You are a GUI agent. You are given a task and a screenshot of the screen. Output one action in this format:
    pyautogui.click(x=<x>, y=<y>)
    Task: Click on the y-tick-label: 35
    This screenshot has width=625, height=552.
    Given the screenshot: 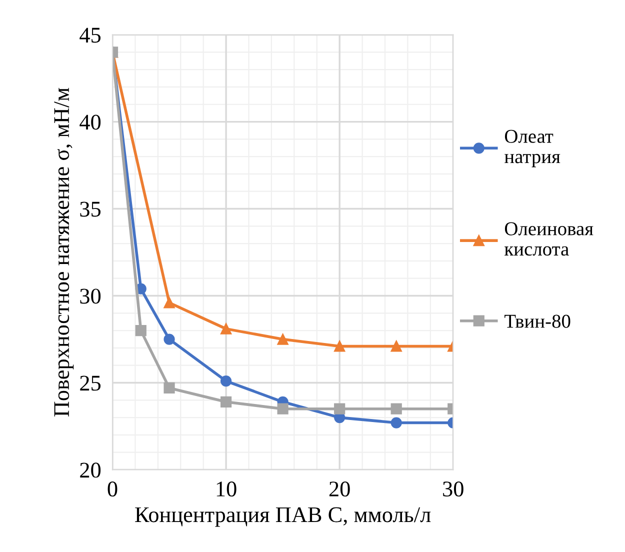 What is the action you would take?
    pyautogui.click(x=90, y=209)
    